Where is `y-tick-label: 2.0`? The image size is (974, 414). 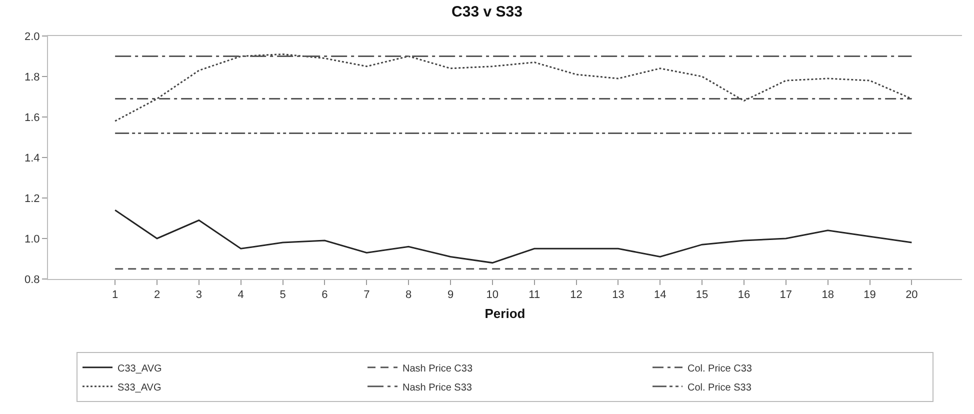 y-tick-label: 2.0 is located at coordinates (32, 36).